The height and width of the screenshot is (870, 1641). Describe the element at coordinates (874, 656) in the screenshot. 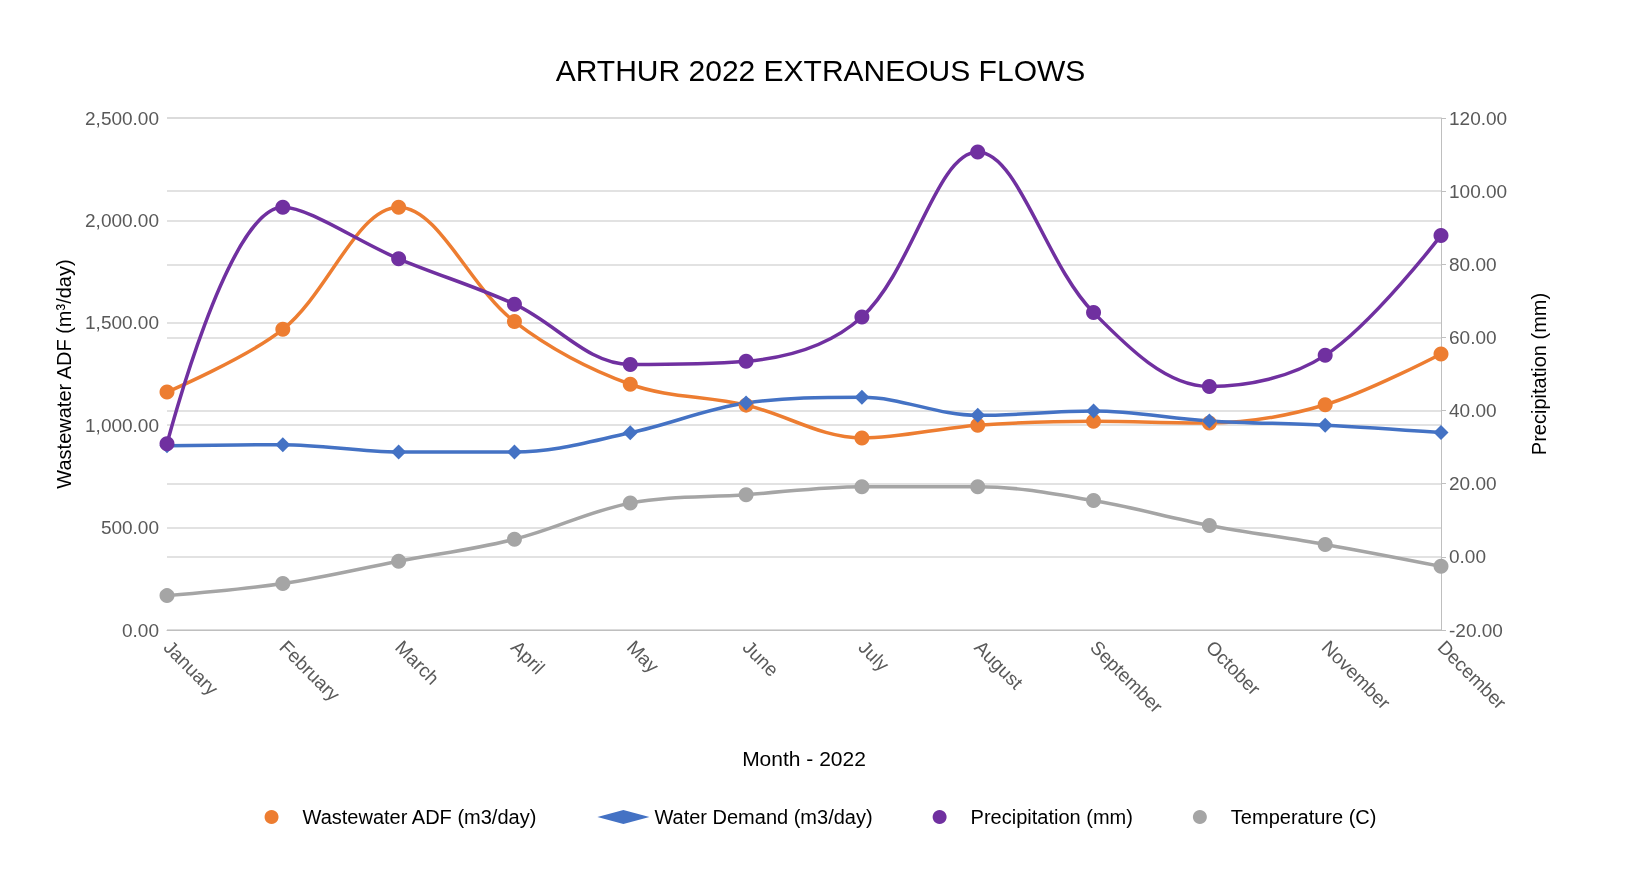

I see `x-tick-label: July` at that location.